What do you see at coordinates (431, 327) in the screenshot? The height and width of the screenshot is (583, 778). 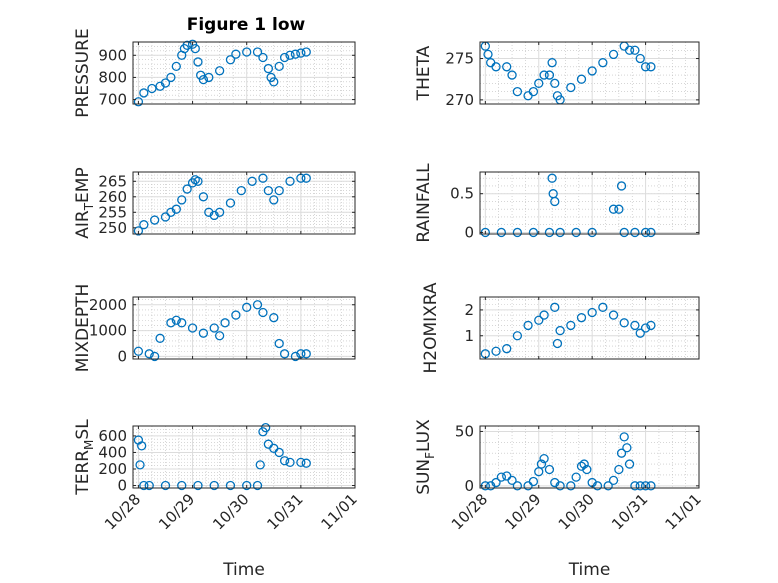 I see `y-axis-label: H2OMIXRA` at bounding box center [431, 327].